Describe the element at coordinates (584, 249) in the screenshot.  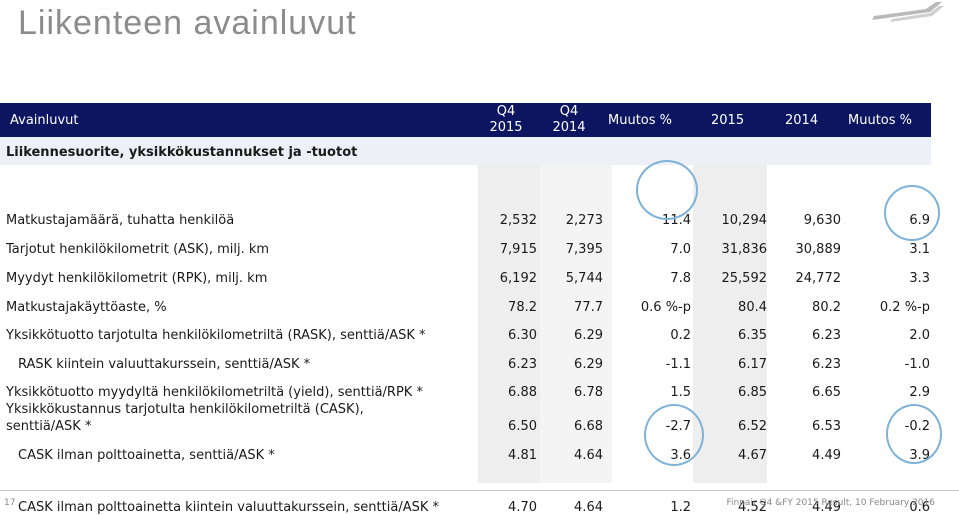
I see `cell-q4-2014: 7,395` at that location.